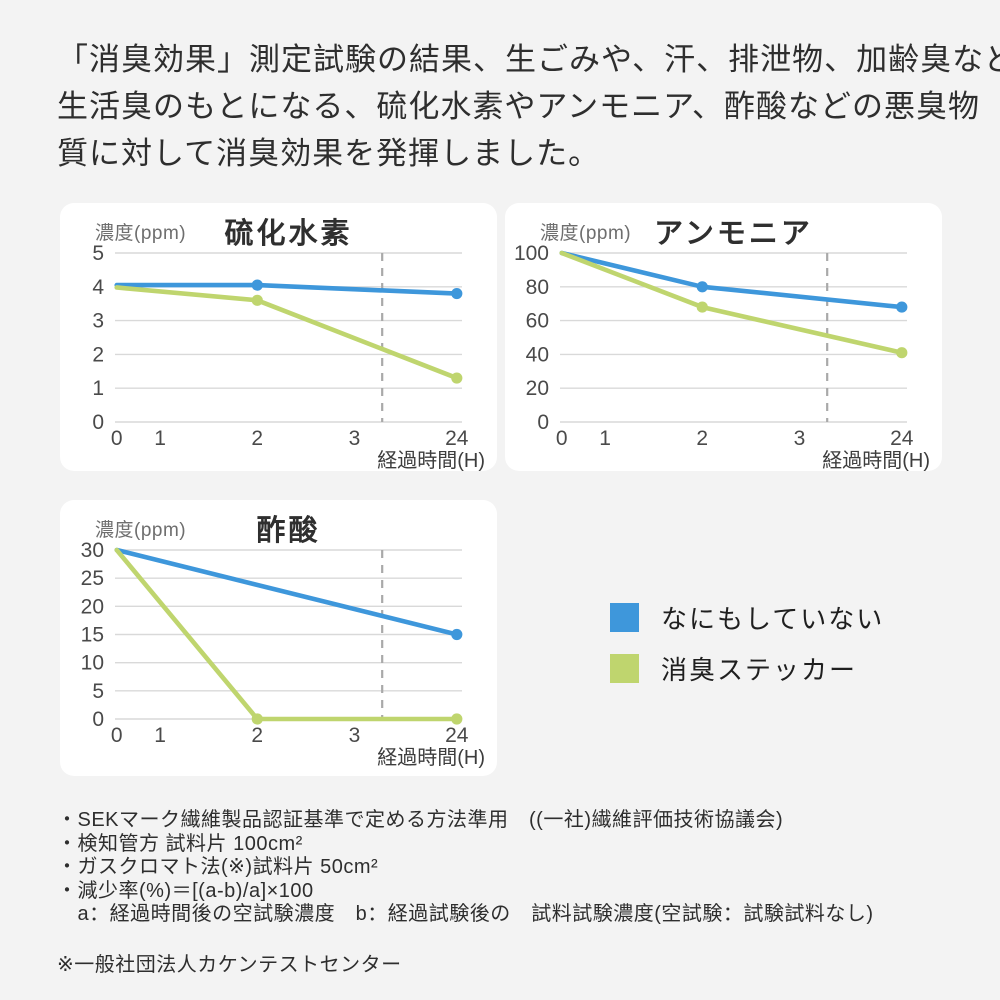 The height and width of the screenshot is (1000, 1000). Describe the element at coordinates (288, 234) in the screenshot. I see `chart-title-hydrogen-sulfide: 硫化水素` at that location.